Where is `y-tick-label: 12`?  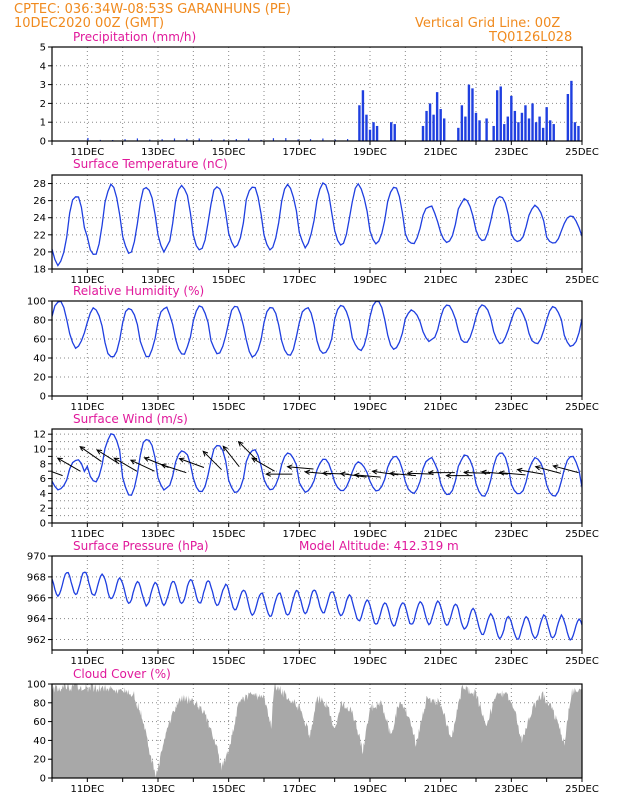 y-tick-label: 12 is located at coordinates (39, 435).